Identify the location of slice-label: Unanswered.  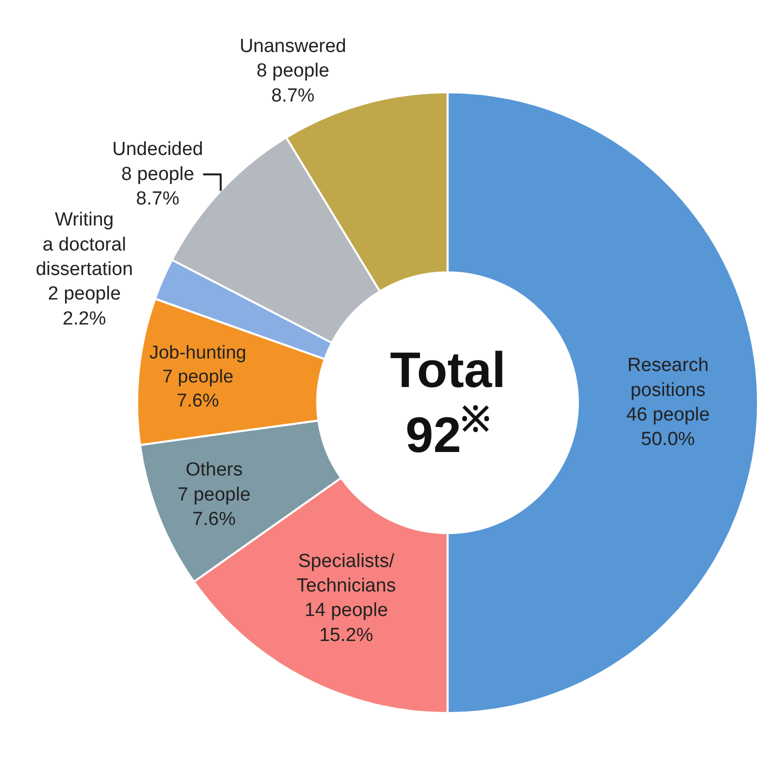
(293, 46).